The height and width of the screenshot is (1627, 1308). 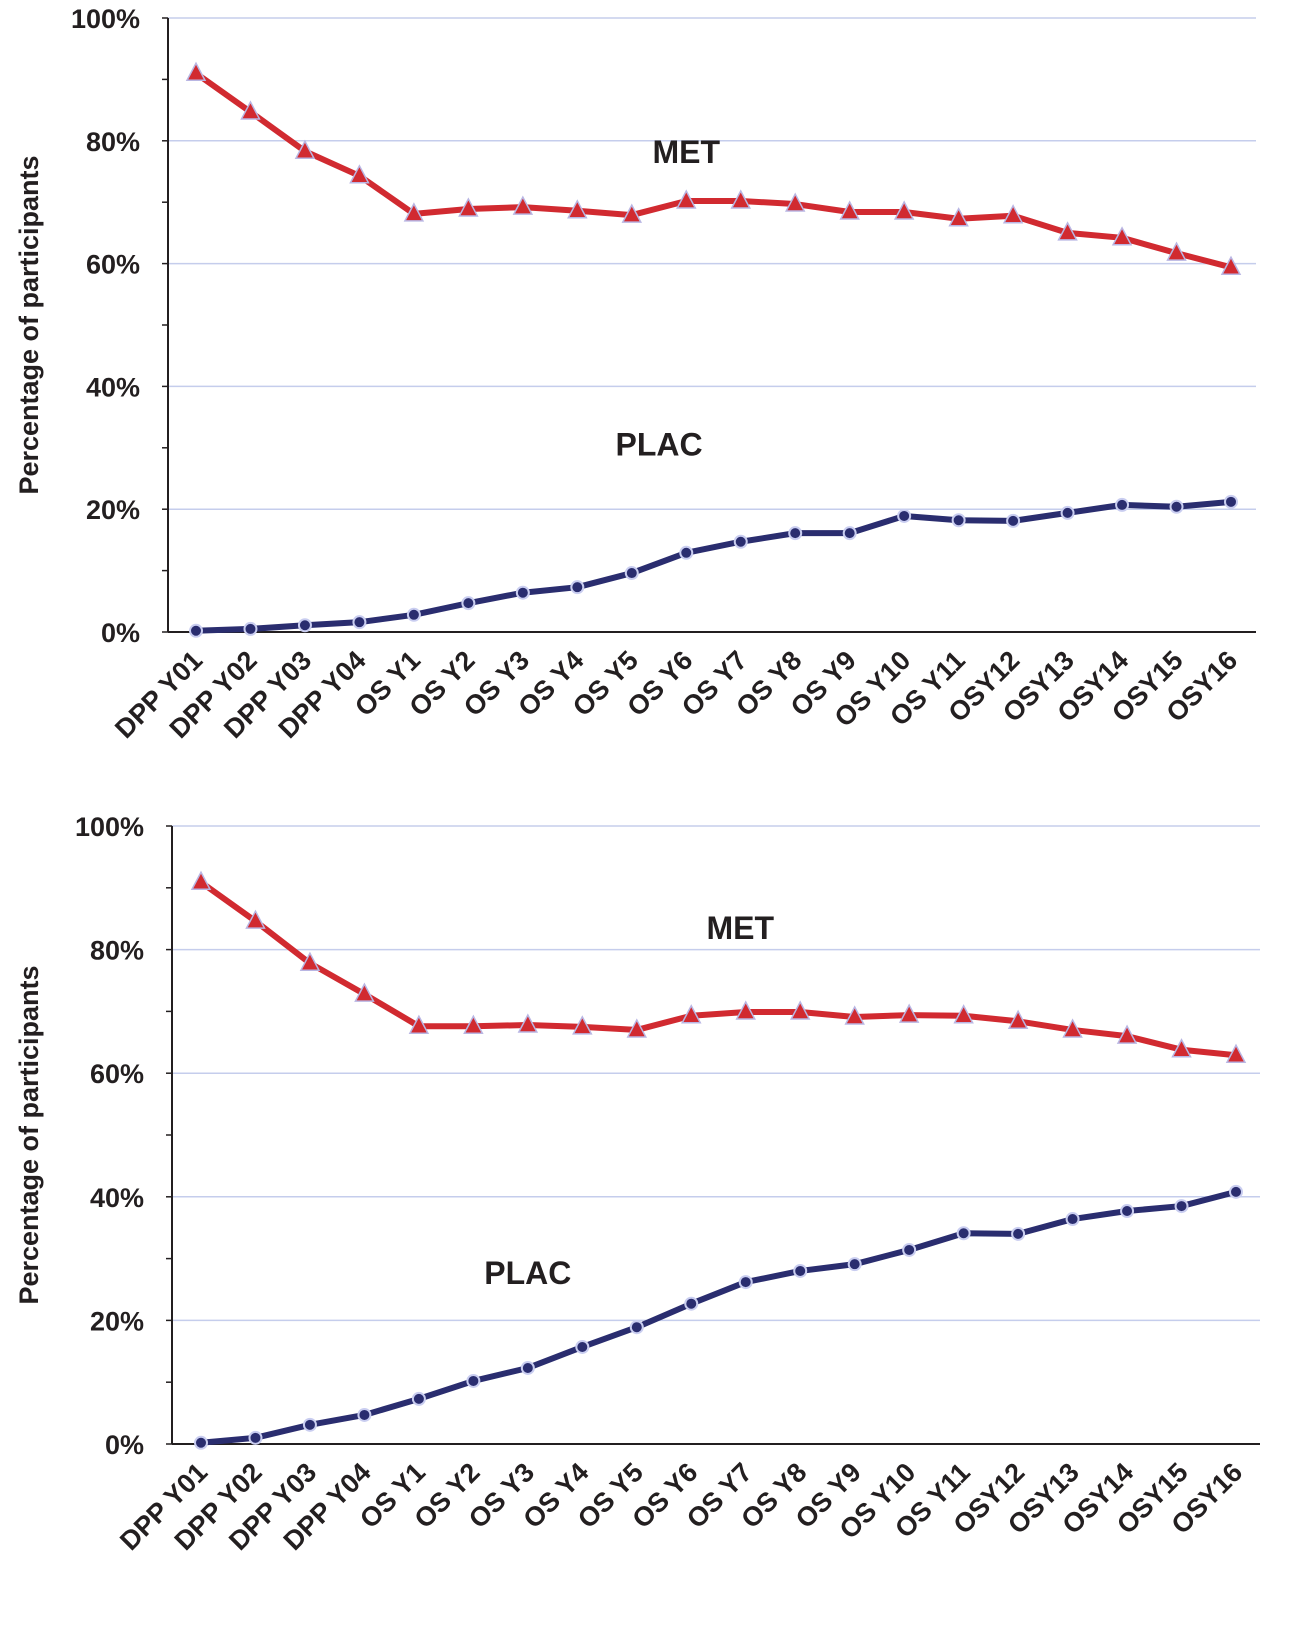 I want to click on series-line-met, so click(x=718, y=969).